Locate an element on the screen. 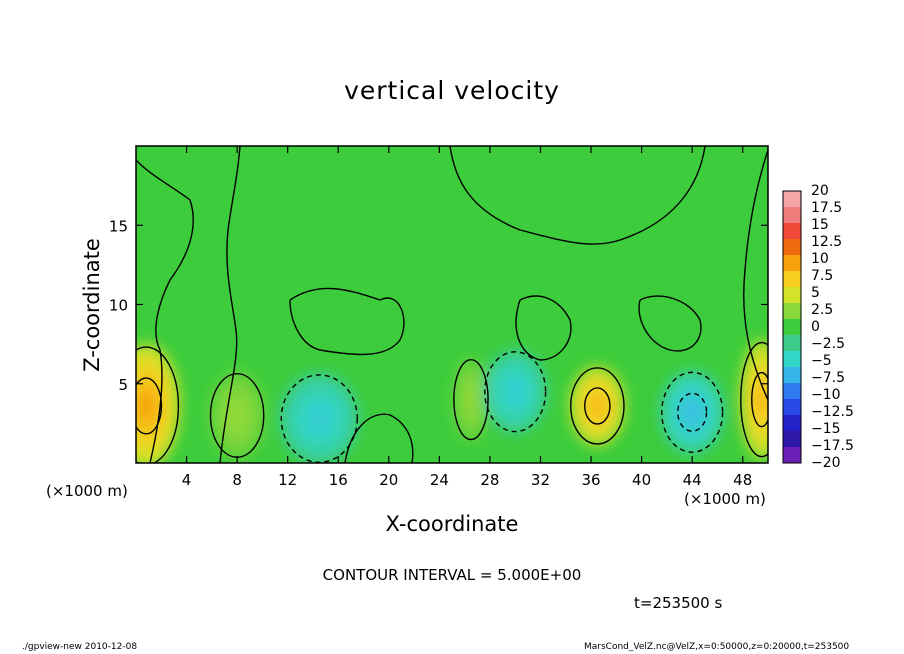 The width and height of the screenshot is (904, 654). colorbar-label: −20 is located at coordinates (826, 463).